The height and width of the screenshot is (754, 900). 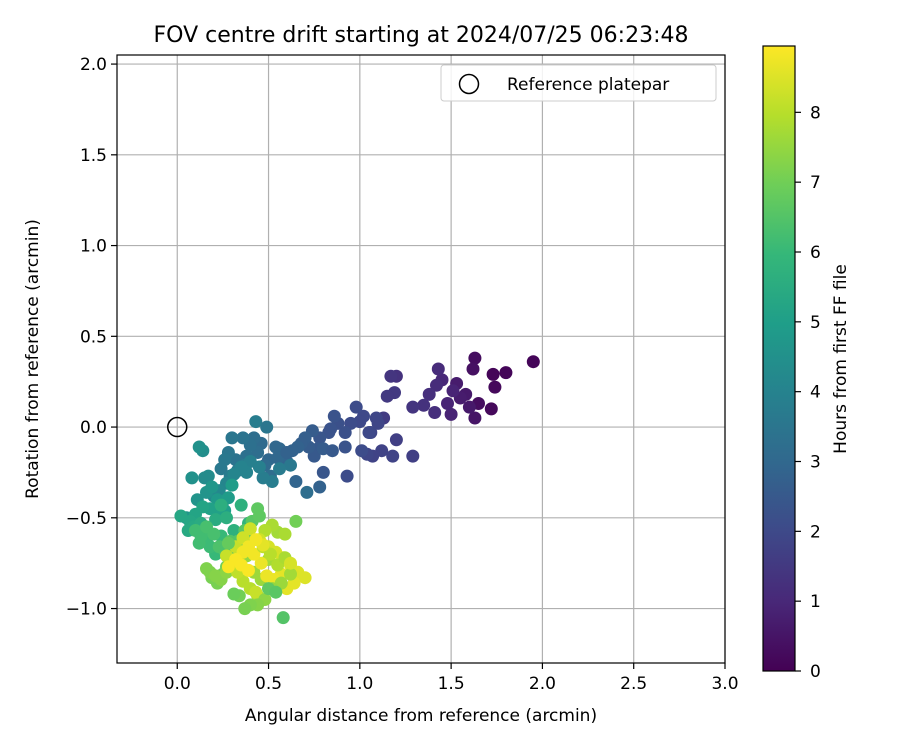 I want to click on x-tick-label: 2.0, so click(x=542, y=684).